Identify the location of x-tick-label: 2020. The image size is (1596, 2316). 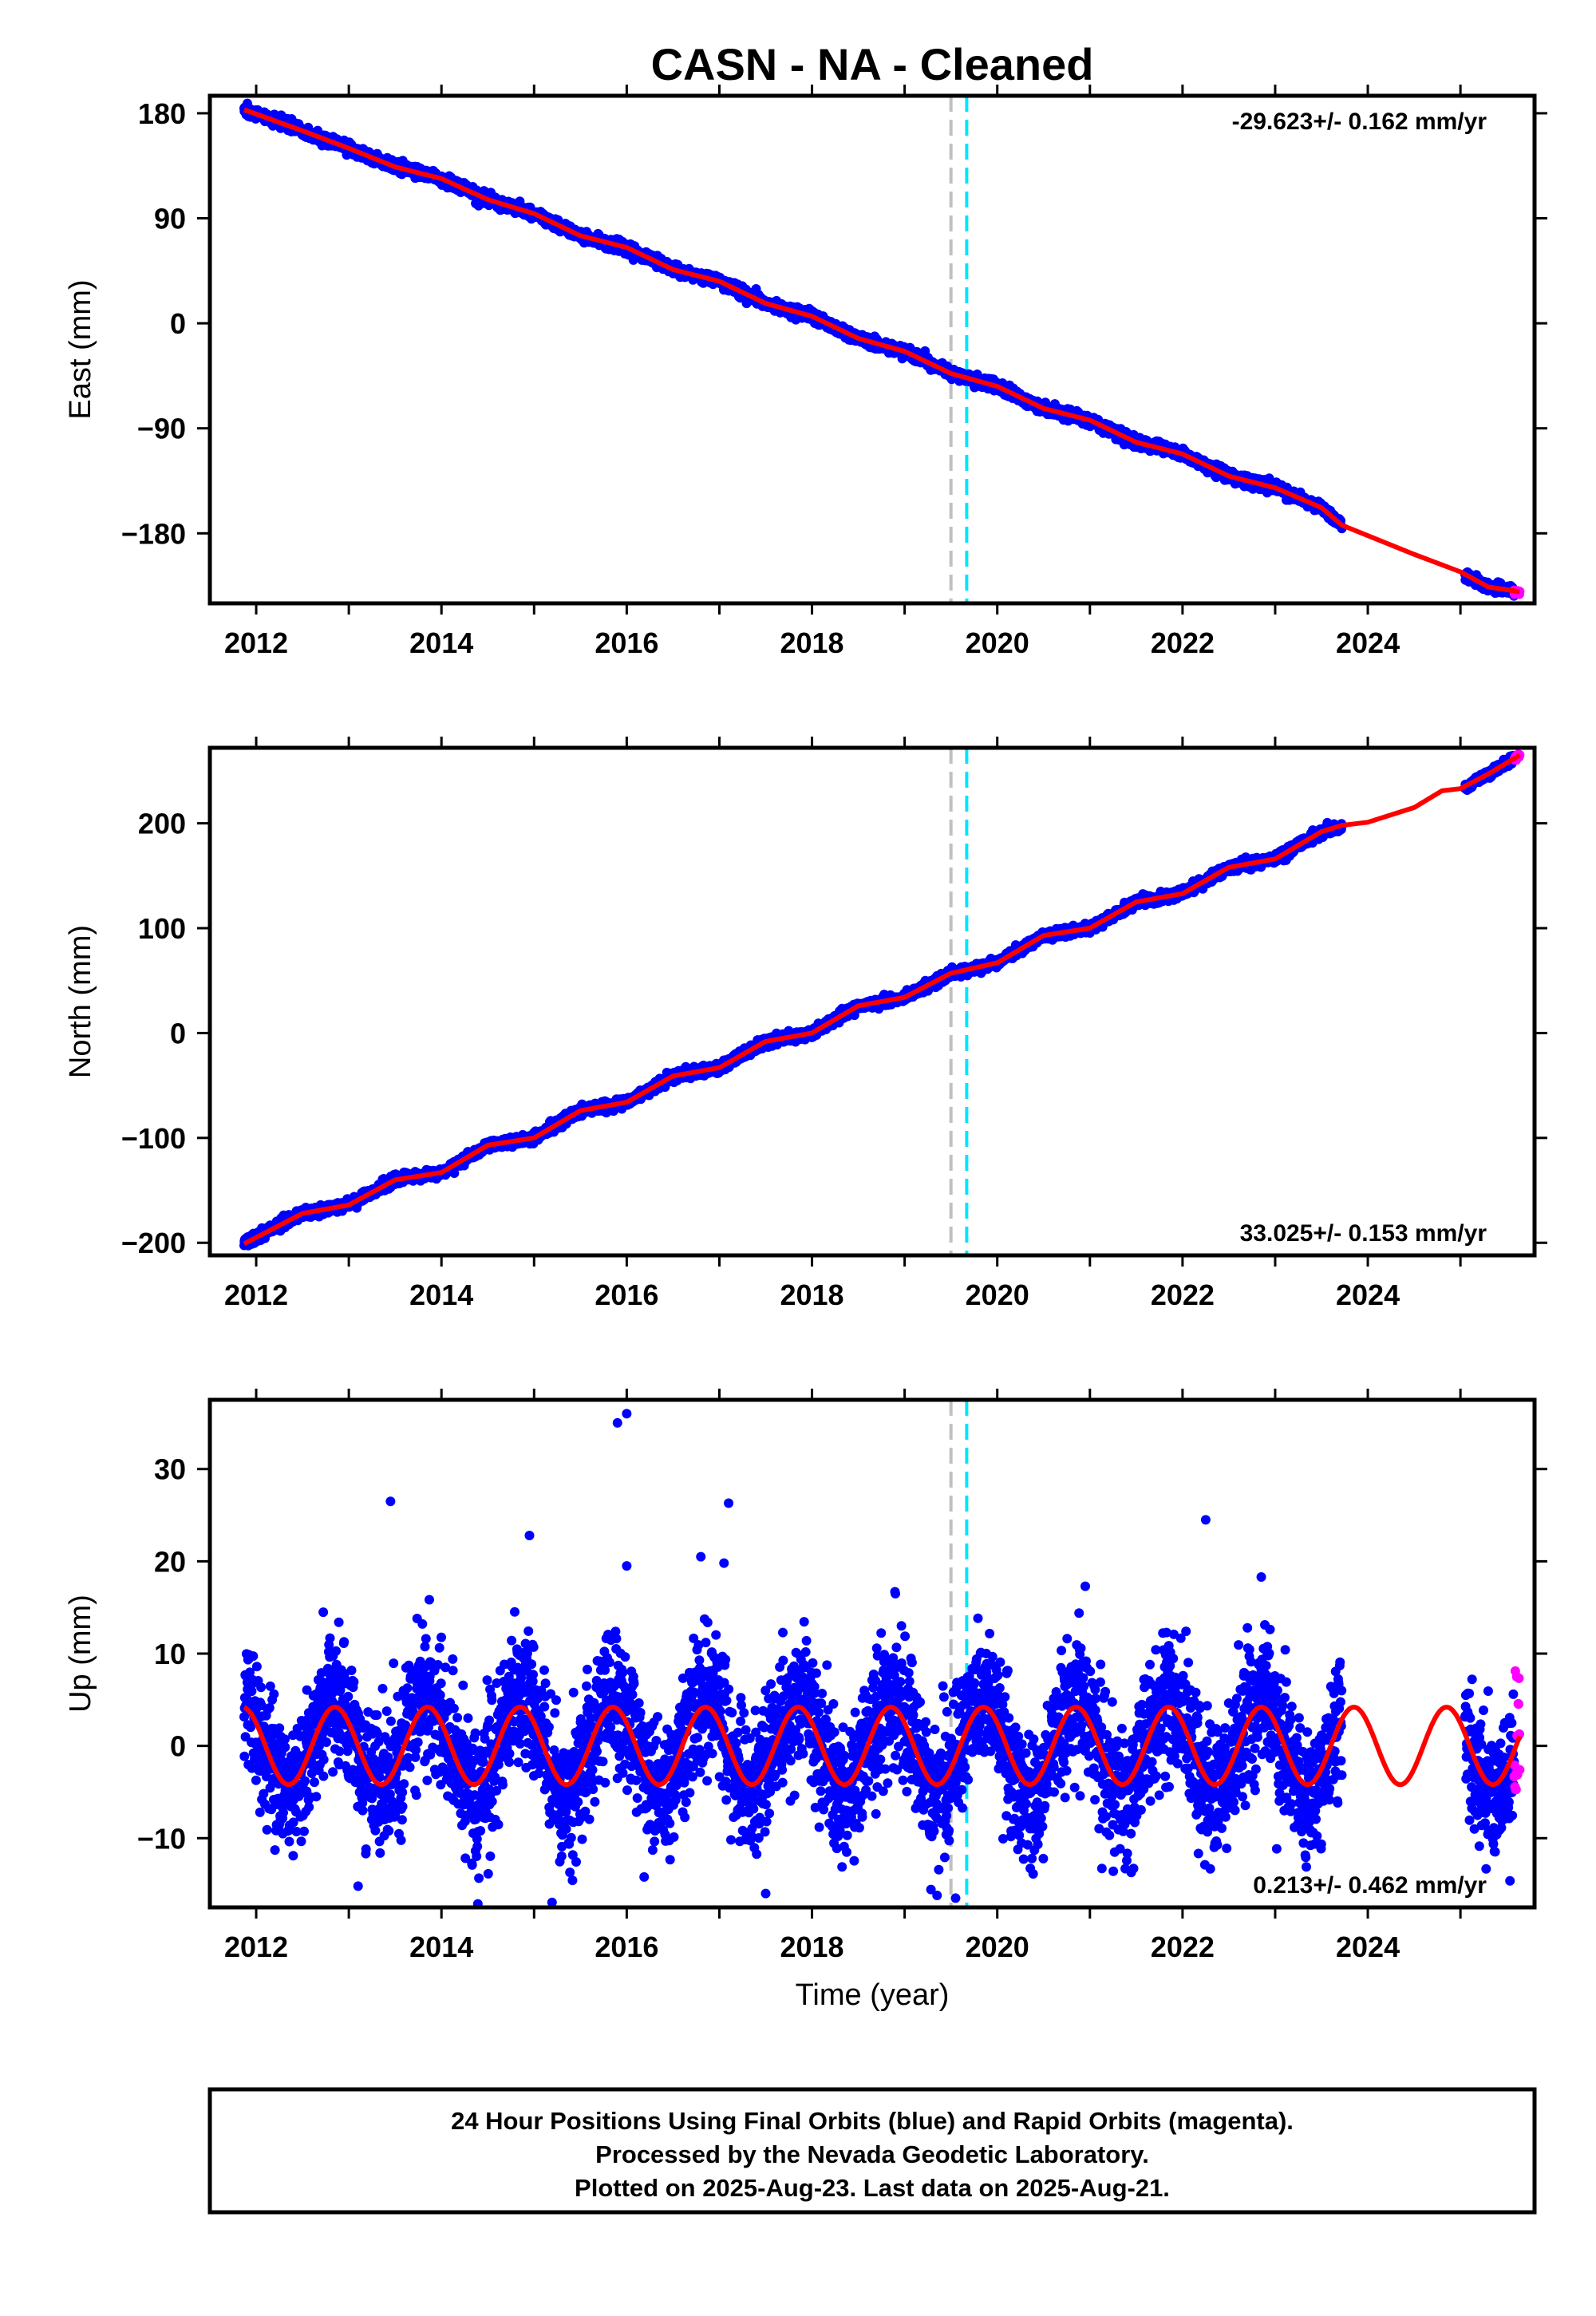
(997, 642).